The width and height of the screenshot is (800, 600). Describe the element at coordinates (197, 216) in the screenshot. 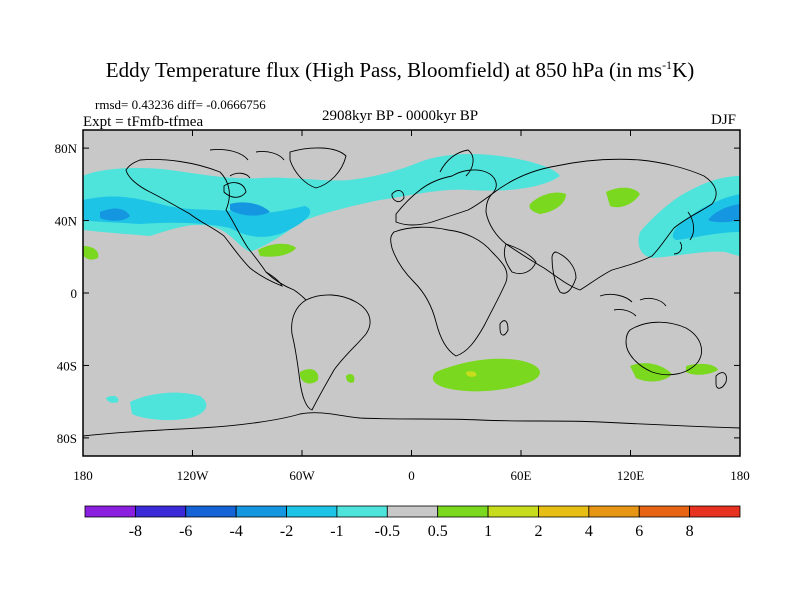

I see `contour-negative-mid-atlantic` at that location.